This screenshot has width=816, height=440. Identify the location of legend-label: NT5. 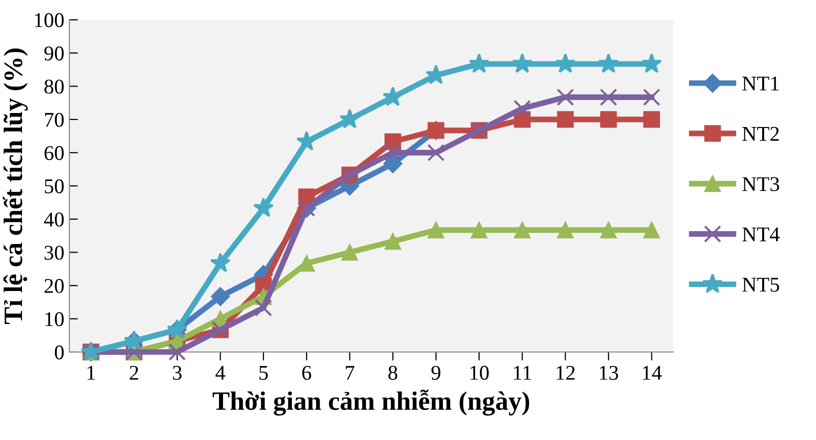
(761, 285).